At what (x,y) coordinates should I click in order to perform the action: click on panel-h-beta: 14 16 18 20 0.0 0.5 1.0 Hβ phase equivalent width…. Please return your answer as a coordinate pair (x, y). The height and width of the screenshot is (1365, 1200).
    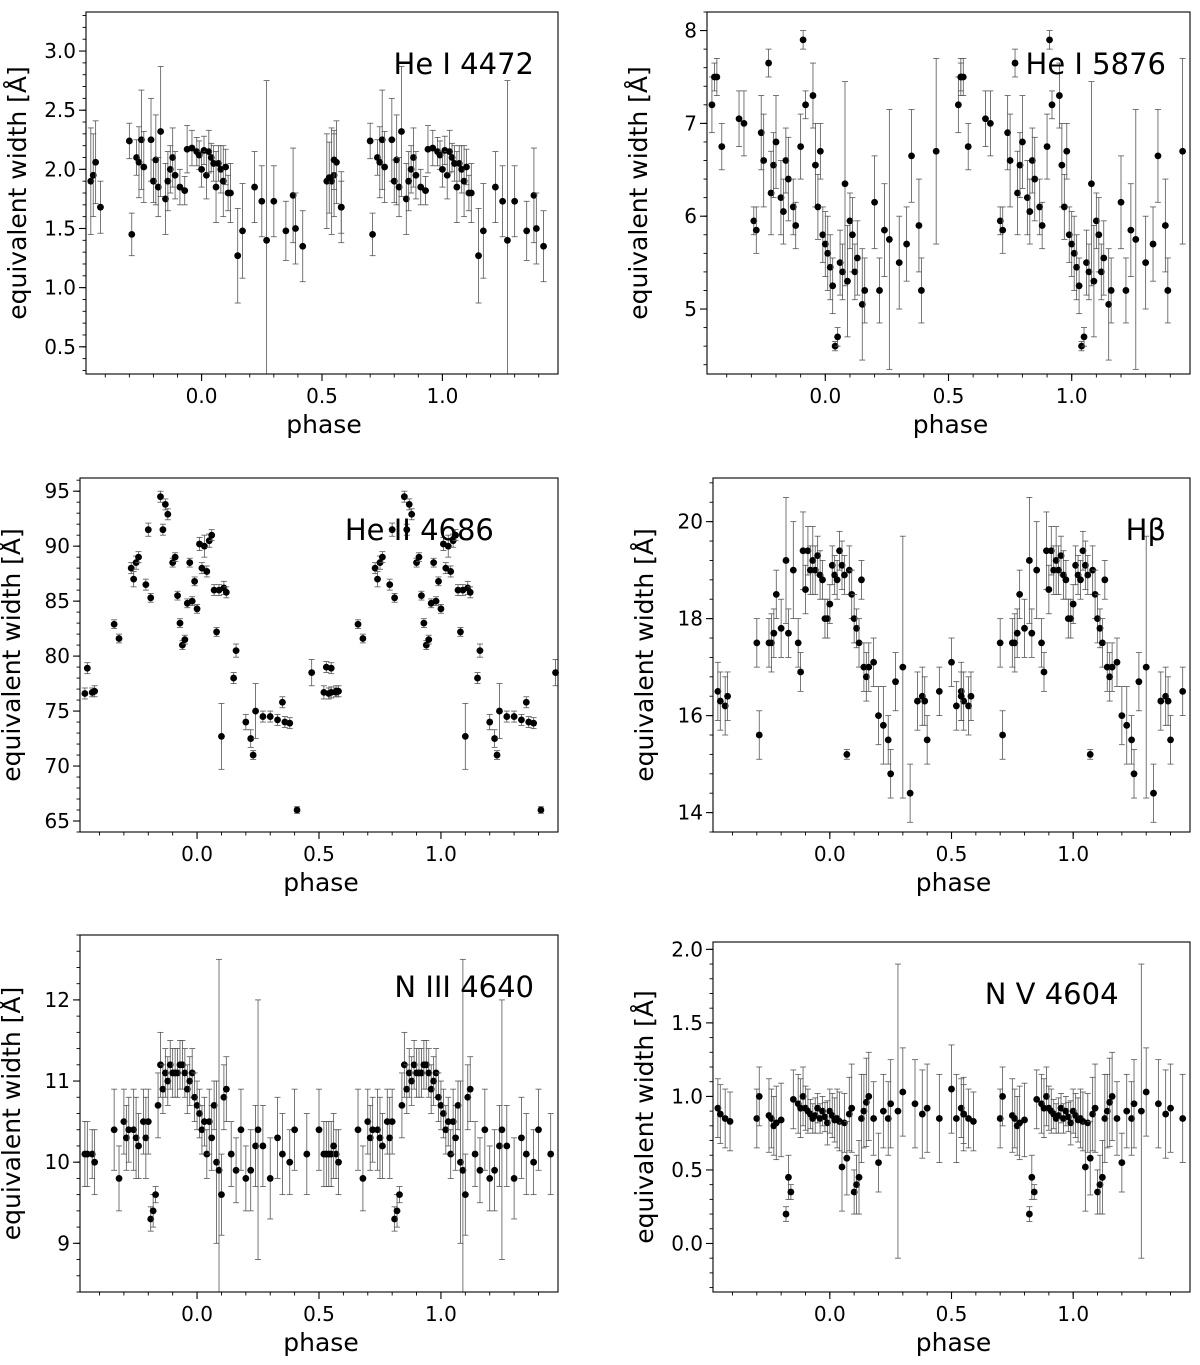
    Looking at the image, I should click on (910, 687).